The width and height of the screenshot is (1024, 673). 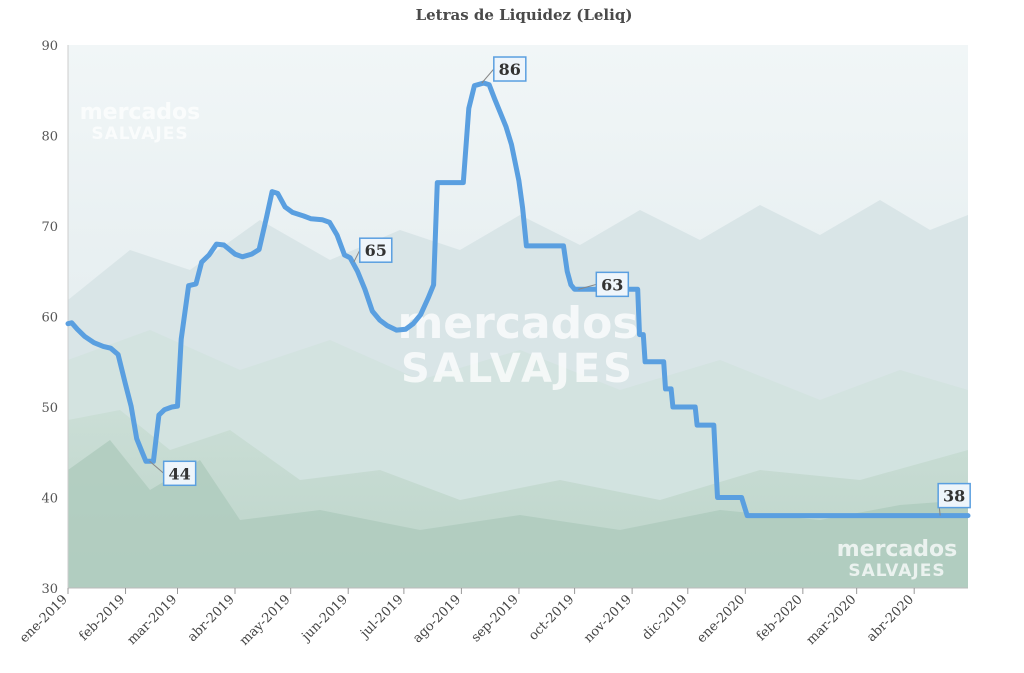 What do you see at coordinates (524, 15) in the screenshot?
I see `chart-title: Letras de Liquidez (Leliq)` at bounding box center [524, 15].